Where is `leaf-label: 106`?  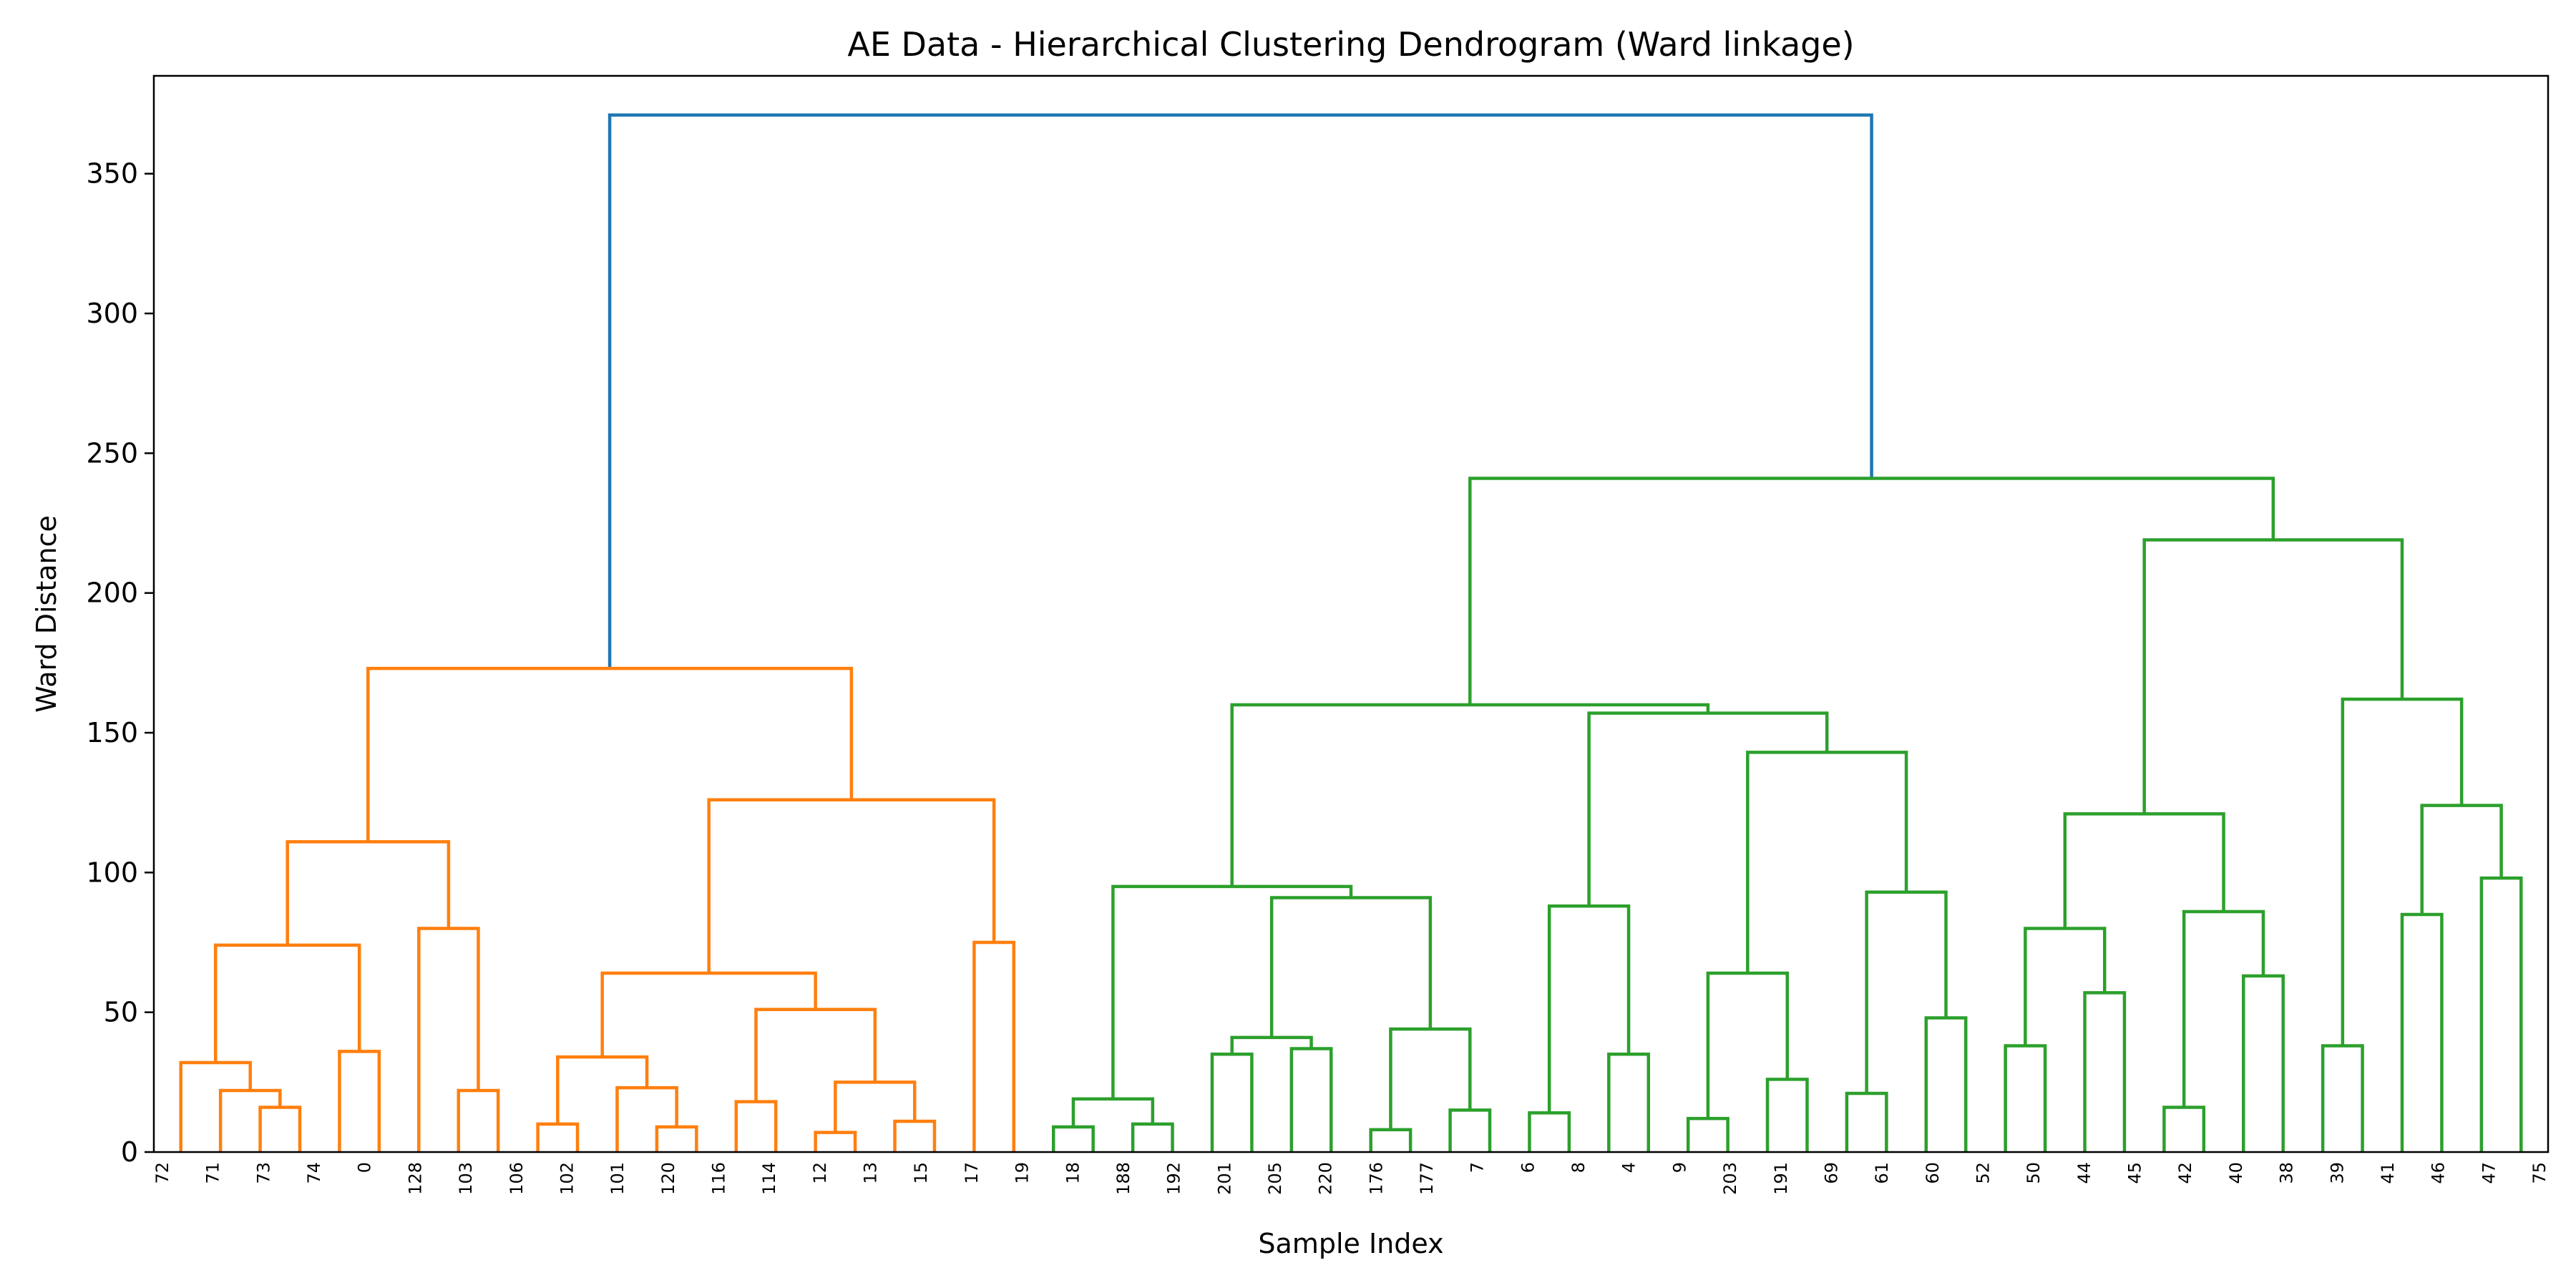 leaf-label: 106 is located at coordinates (517, 1178).